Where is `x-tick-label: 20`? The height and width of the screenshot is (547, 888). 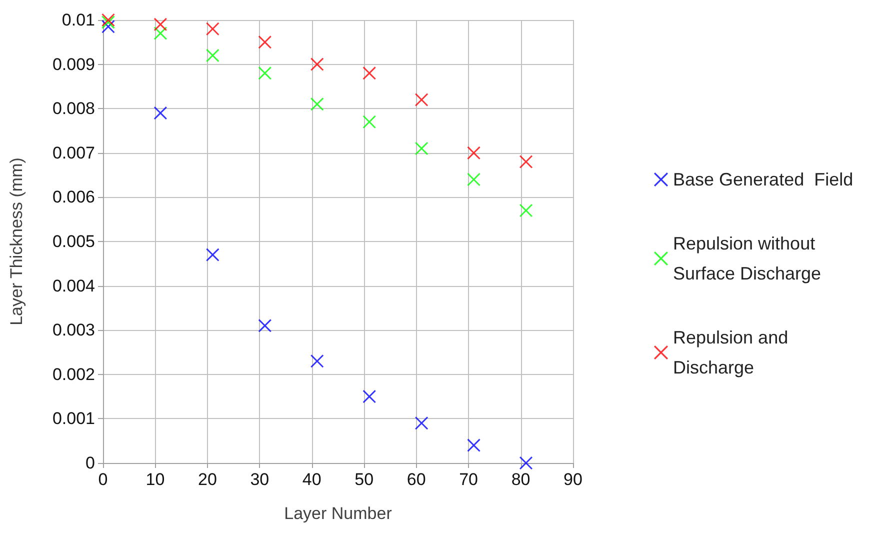
x-tick-label: 20 is located at coordinates (207, 479).